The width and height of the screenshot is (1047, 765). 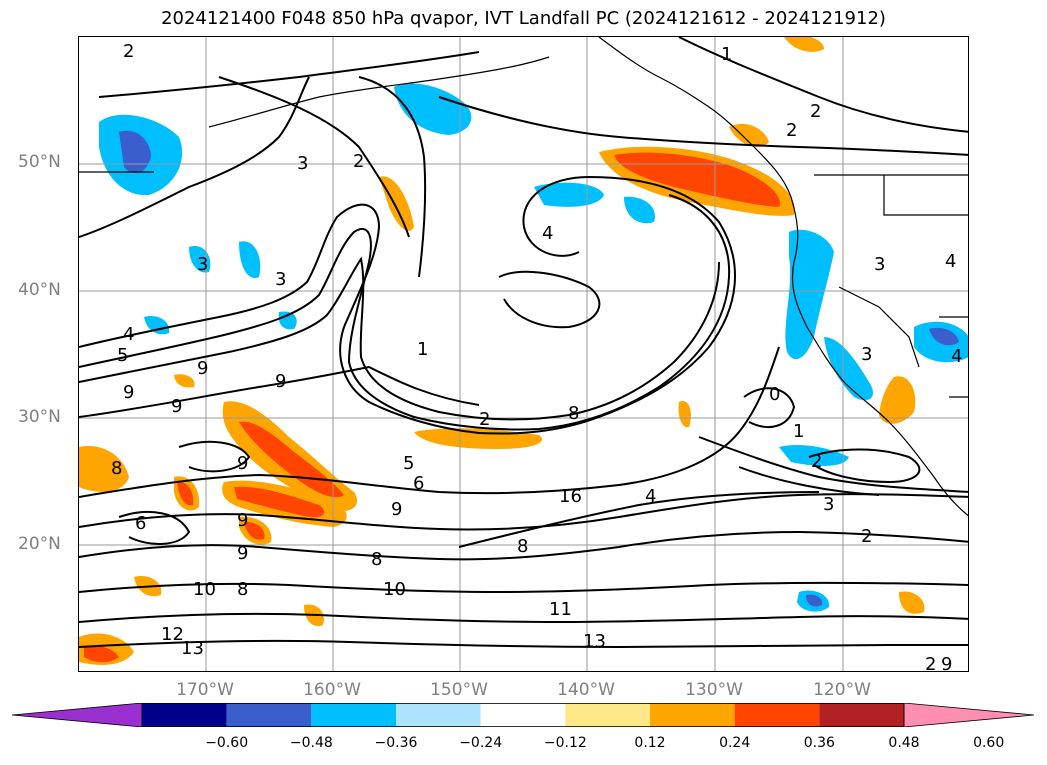 What do you see at coordinates (172, 634) in the screenshot?
I see `contour-label: 12` at bounding box center [172, 634].